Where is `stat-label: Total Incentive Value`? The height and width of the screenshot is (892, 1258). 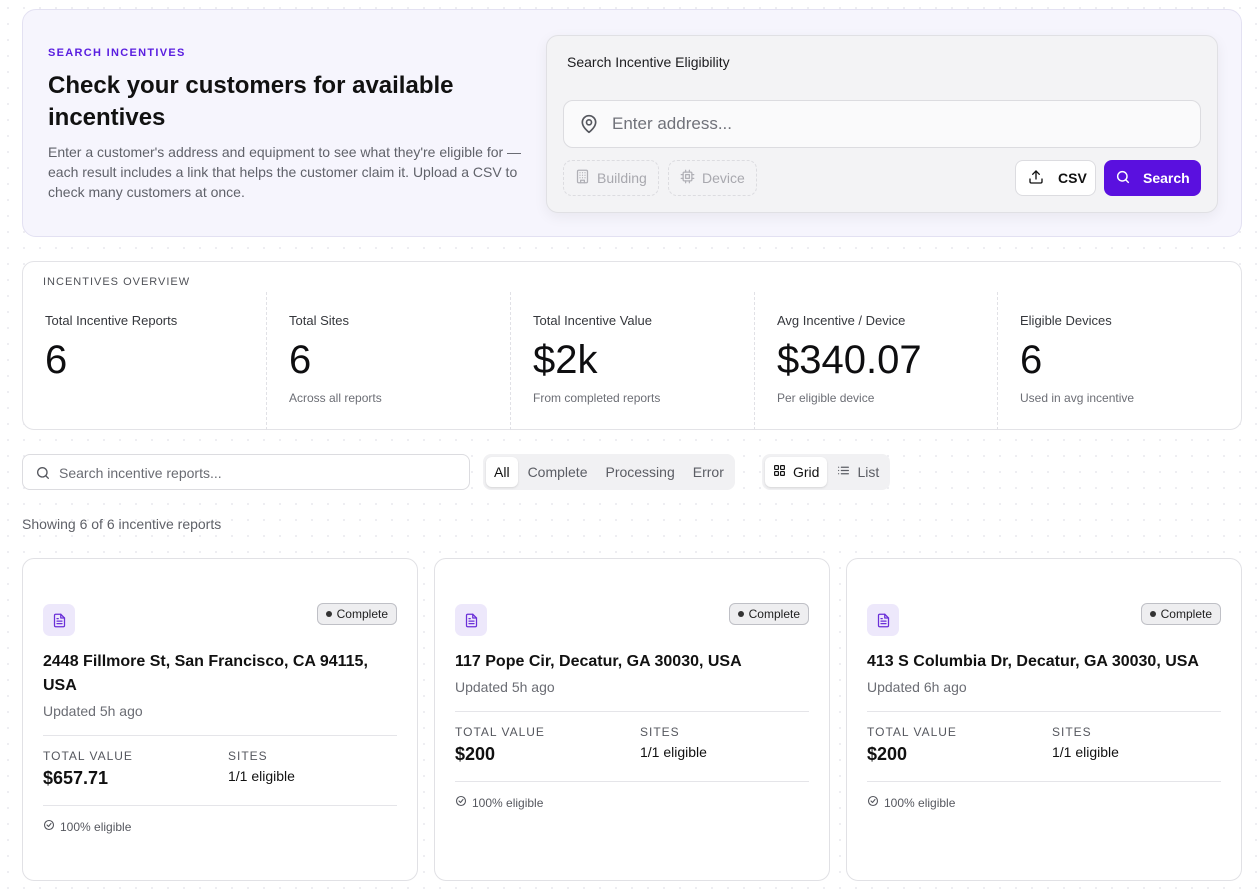 stat-label: Total Incentive Value is located at coordinates (592, 320).